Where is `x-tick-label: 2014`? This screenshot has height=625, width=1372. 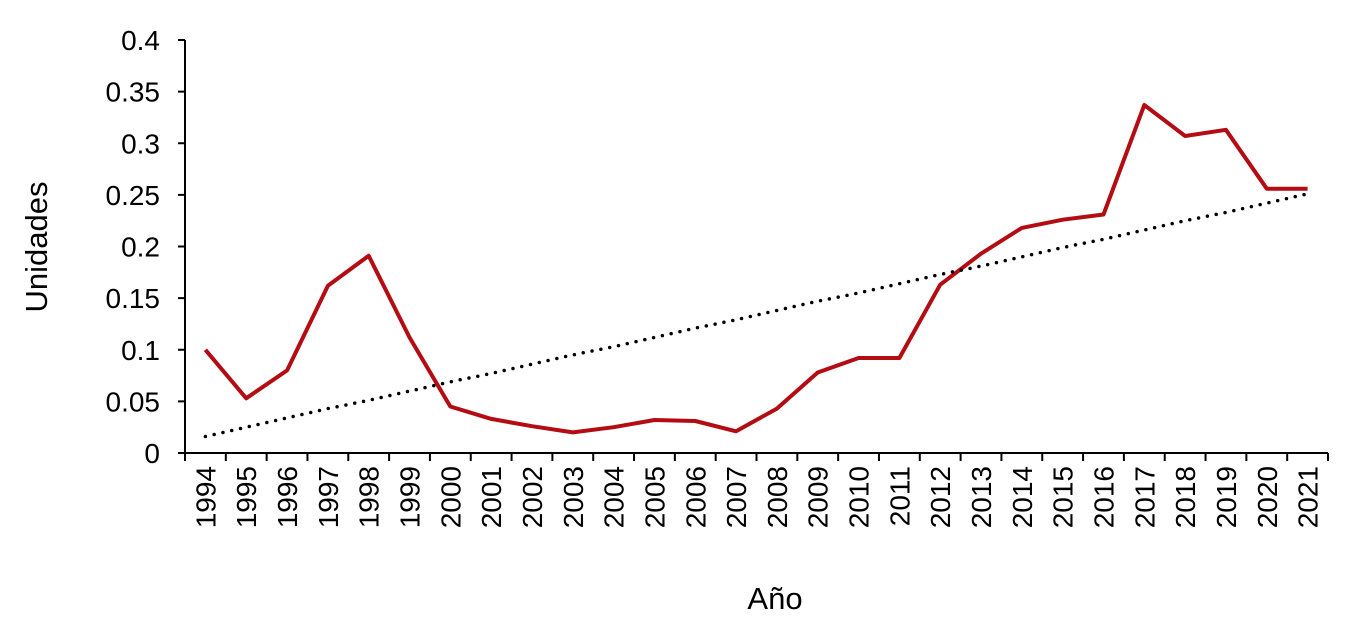 x-tick-label: 2014 is located at coordinates (1022, 497).